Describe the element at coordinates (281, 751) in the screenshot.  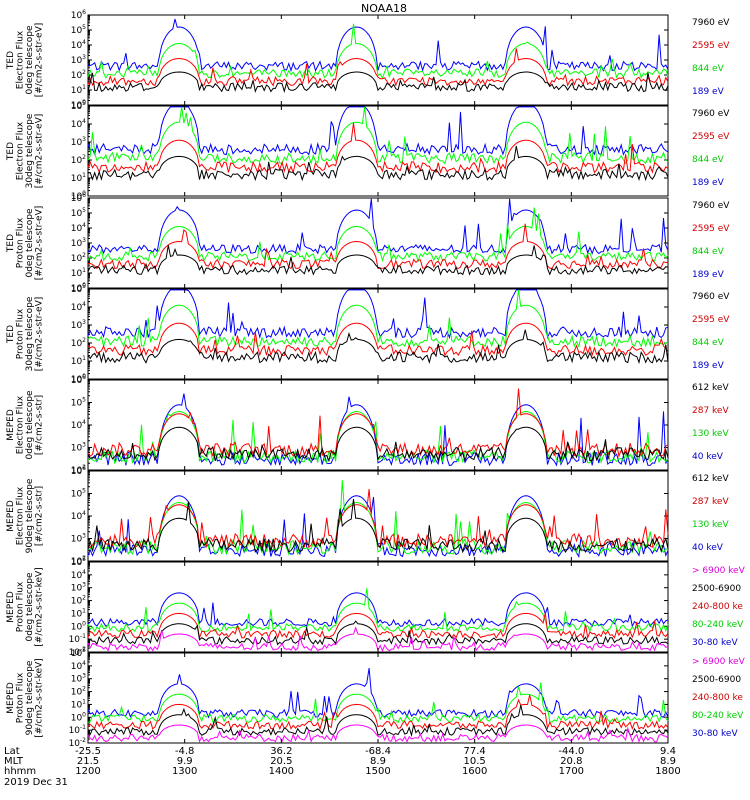
I see `footer-lat-value: 36.2` at that location.